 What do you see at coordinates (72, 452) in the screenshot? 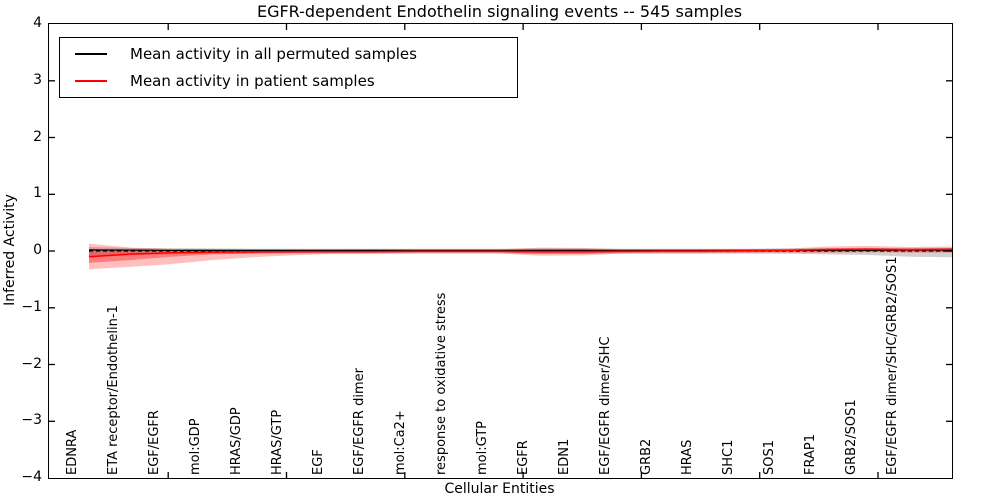
I see `x-category-label: EDNRA` at bounding box center [72, 452].